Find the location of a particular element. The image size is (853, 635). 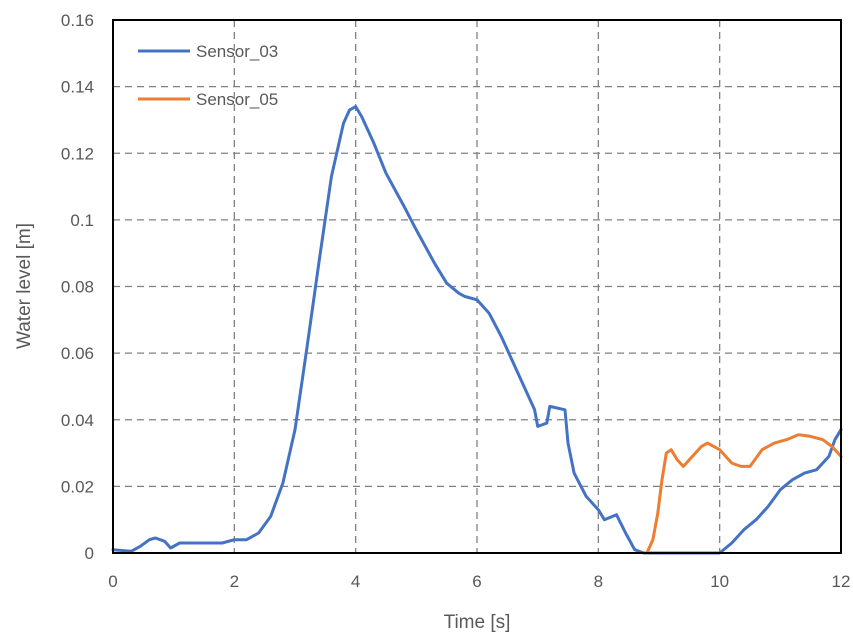

y-tick-label: 0 is located at coordinates (89, 553).